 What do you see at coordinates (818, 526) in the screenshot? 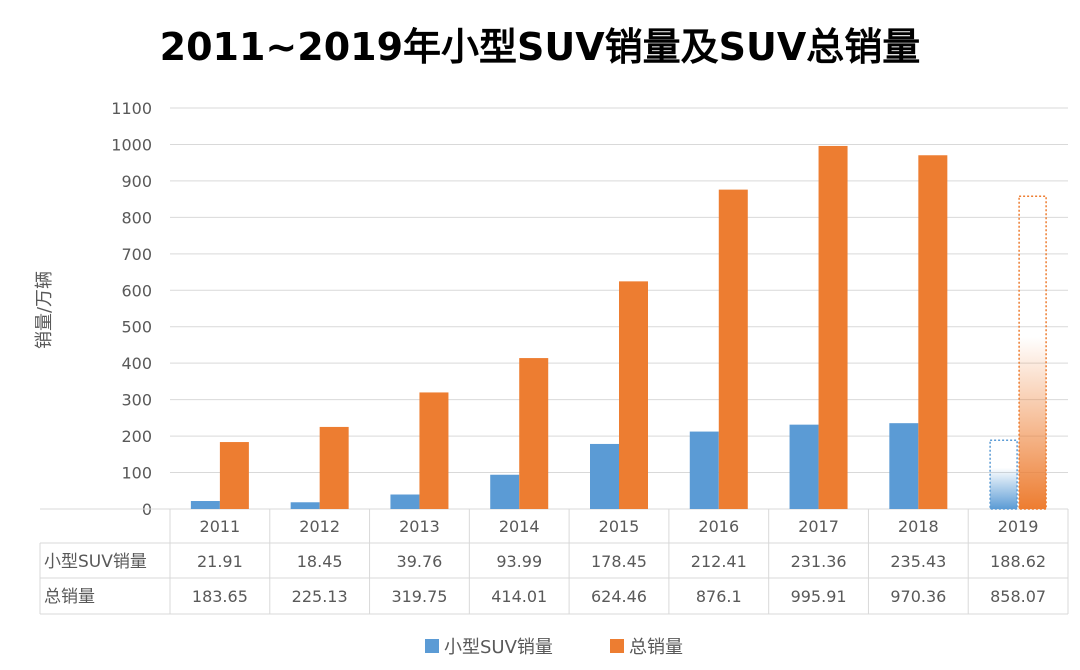
I see `x-tick-label: 2017` at bounding box center [818, 526].